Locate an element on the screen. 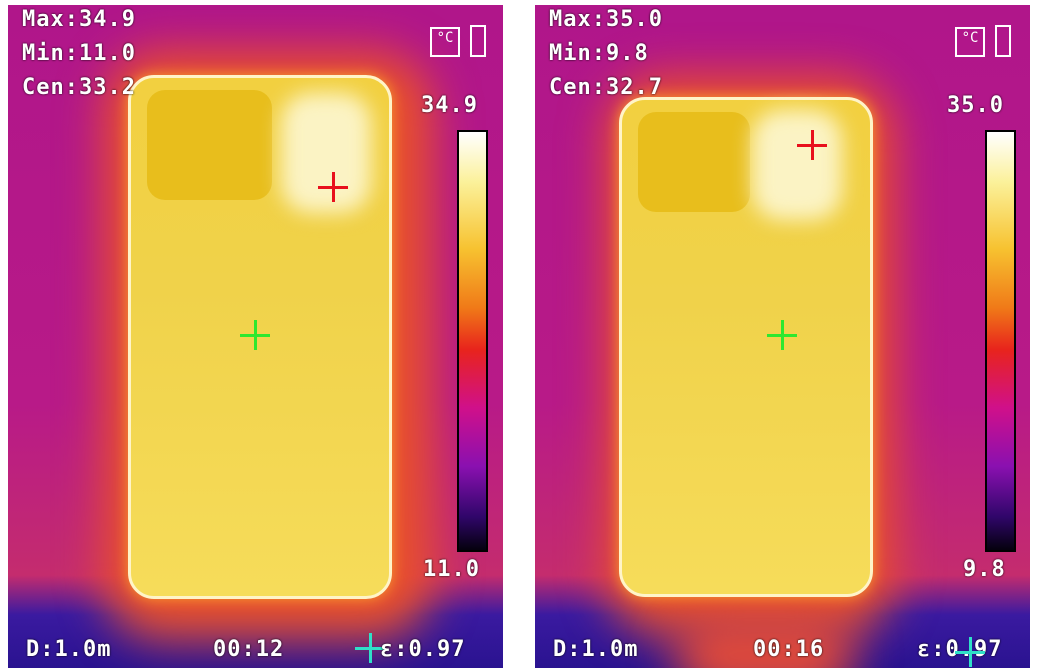 This screenshot has width=1044, height=672. timer: 00:16 is located at coordinates (789, 649).